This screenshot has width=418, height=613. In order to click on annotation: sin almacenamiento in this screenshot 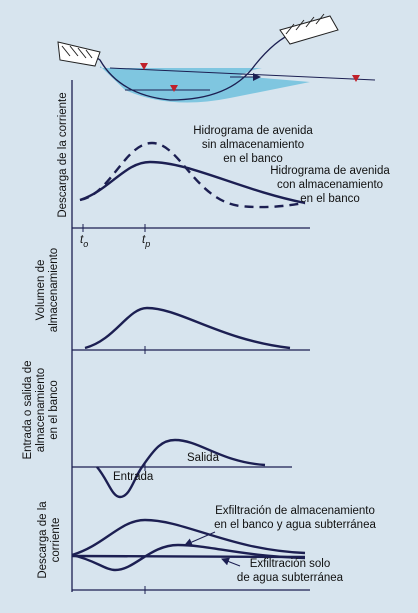, I will do `click(253, 145)`.